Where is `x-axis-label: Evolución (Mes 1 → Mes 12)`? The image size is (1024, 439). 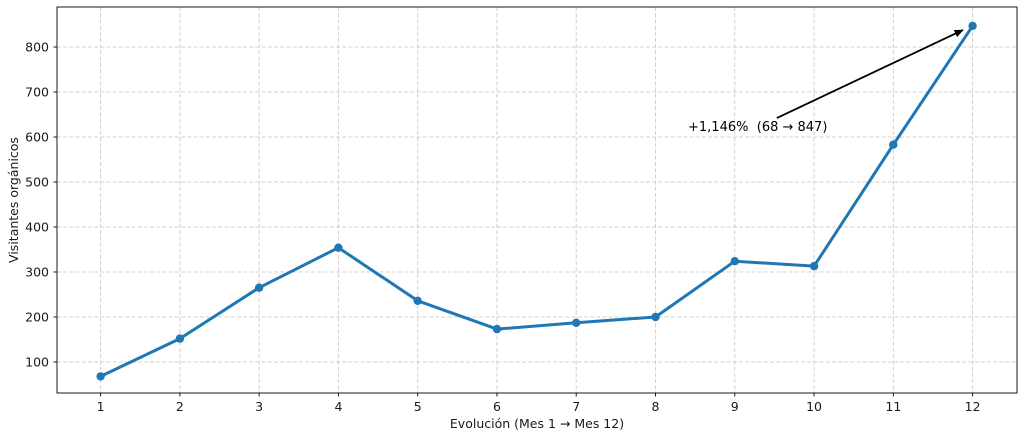
x-axis-label: Evolución (Mes 1 → Mes 12) is located at coordinates (537, 423).